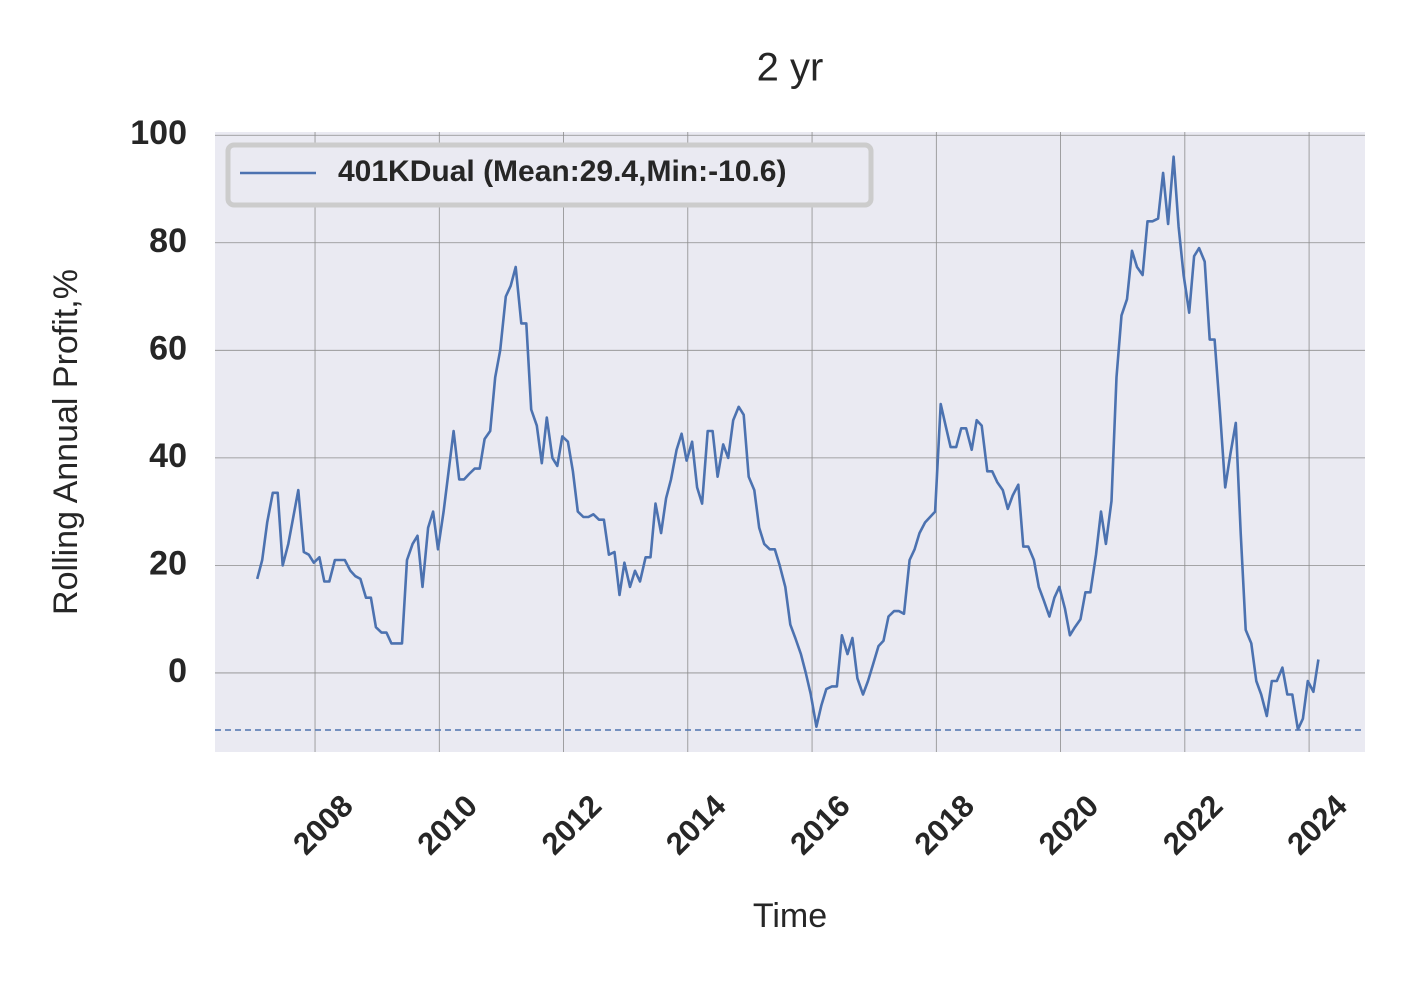 The width and height of the screenshot is (1420, 990). Describe the element at coordinates (168, 241) in the screenshot. I see `y-tick-label: 80` at that location.